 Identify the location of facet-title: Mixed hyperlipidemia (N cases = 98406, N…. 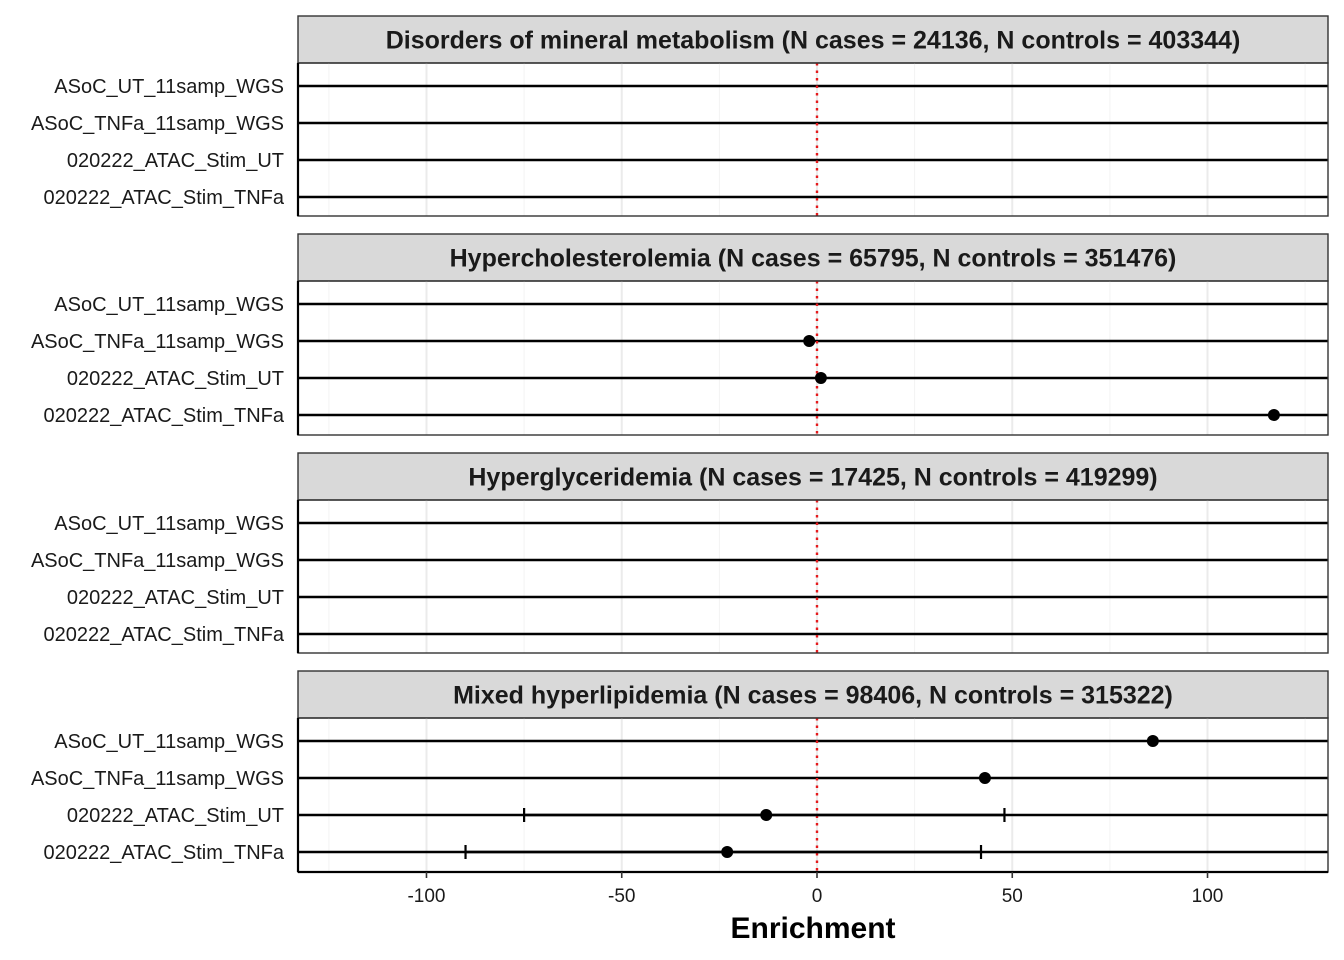
(813, 696).